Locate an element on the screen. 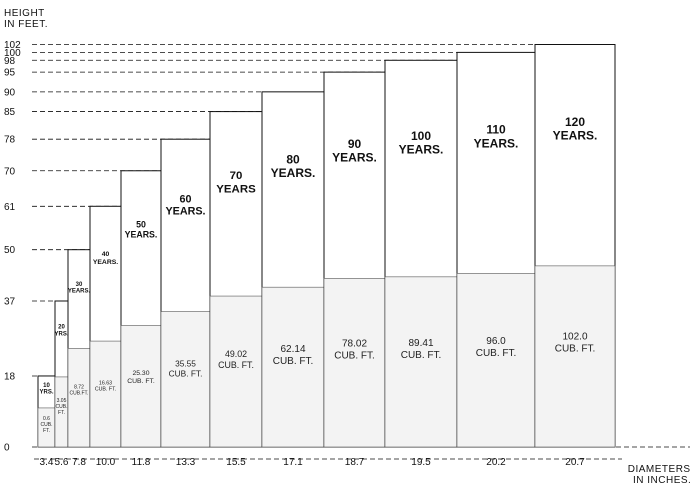  age-label: 120 is located at coordinates (575, 122).